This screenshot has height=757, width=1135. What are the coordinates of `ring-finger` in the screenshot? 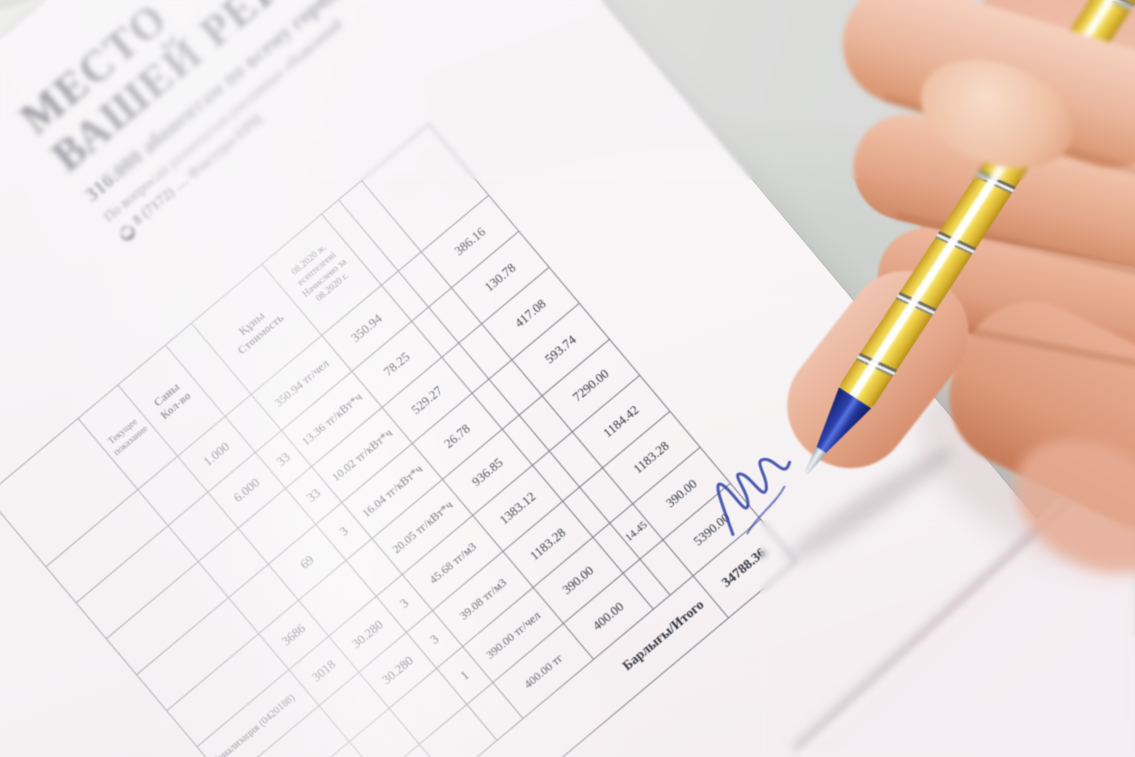 It's located at (1002, 296).